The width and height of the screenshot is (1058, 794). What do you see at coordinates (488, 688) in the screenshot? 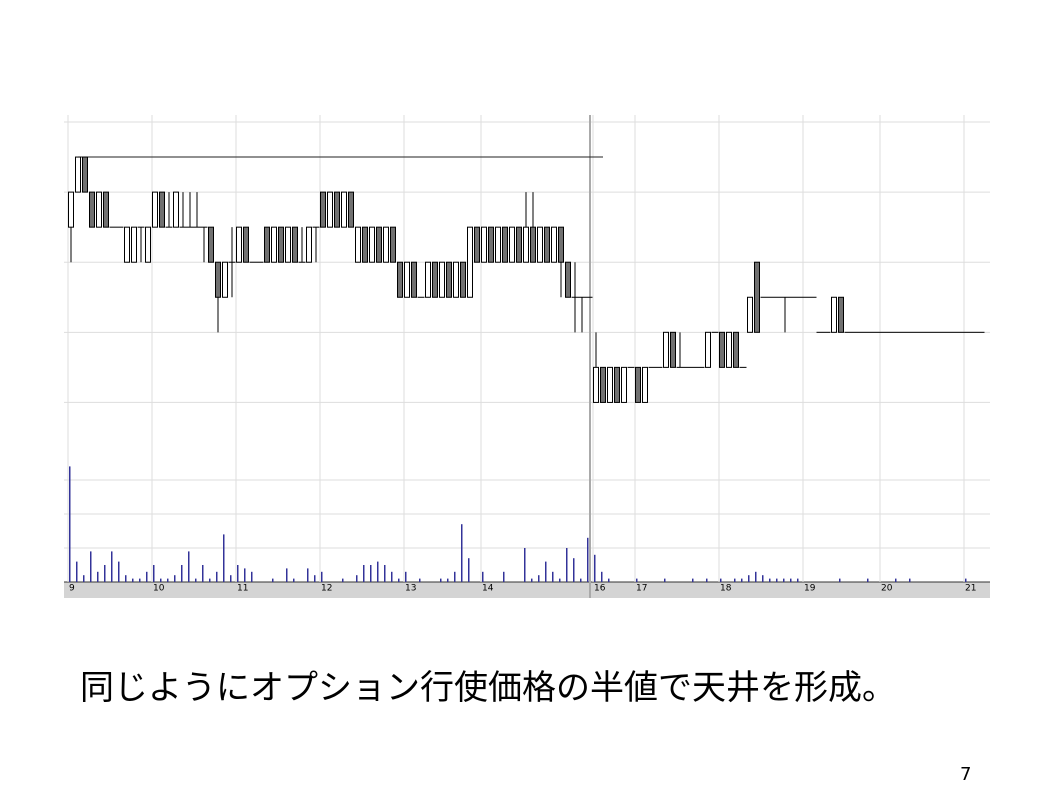
I see `caption: 同じようにオプション行使価格の半値で天井を形成。` at bounding box center [488, 688].